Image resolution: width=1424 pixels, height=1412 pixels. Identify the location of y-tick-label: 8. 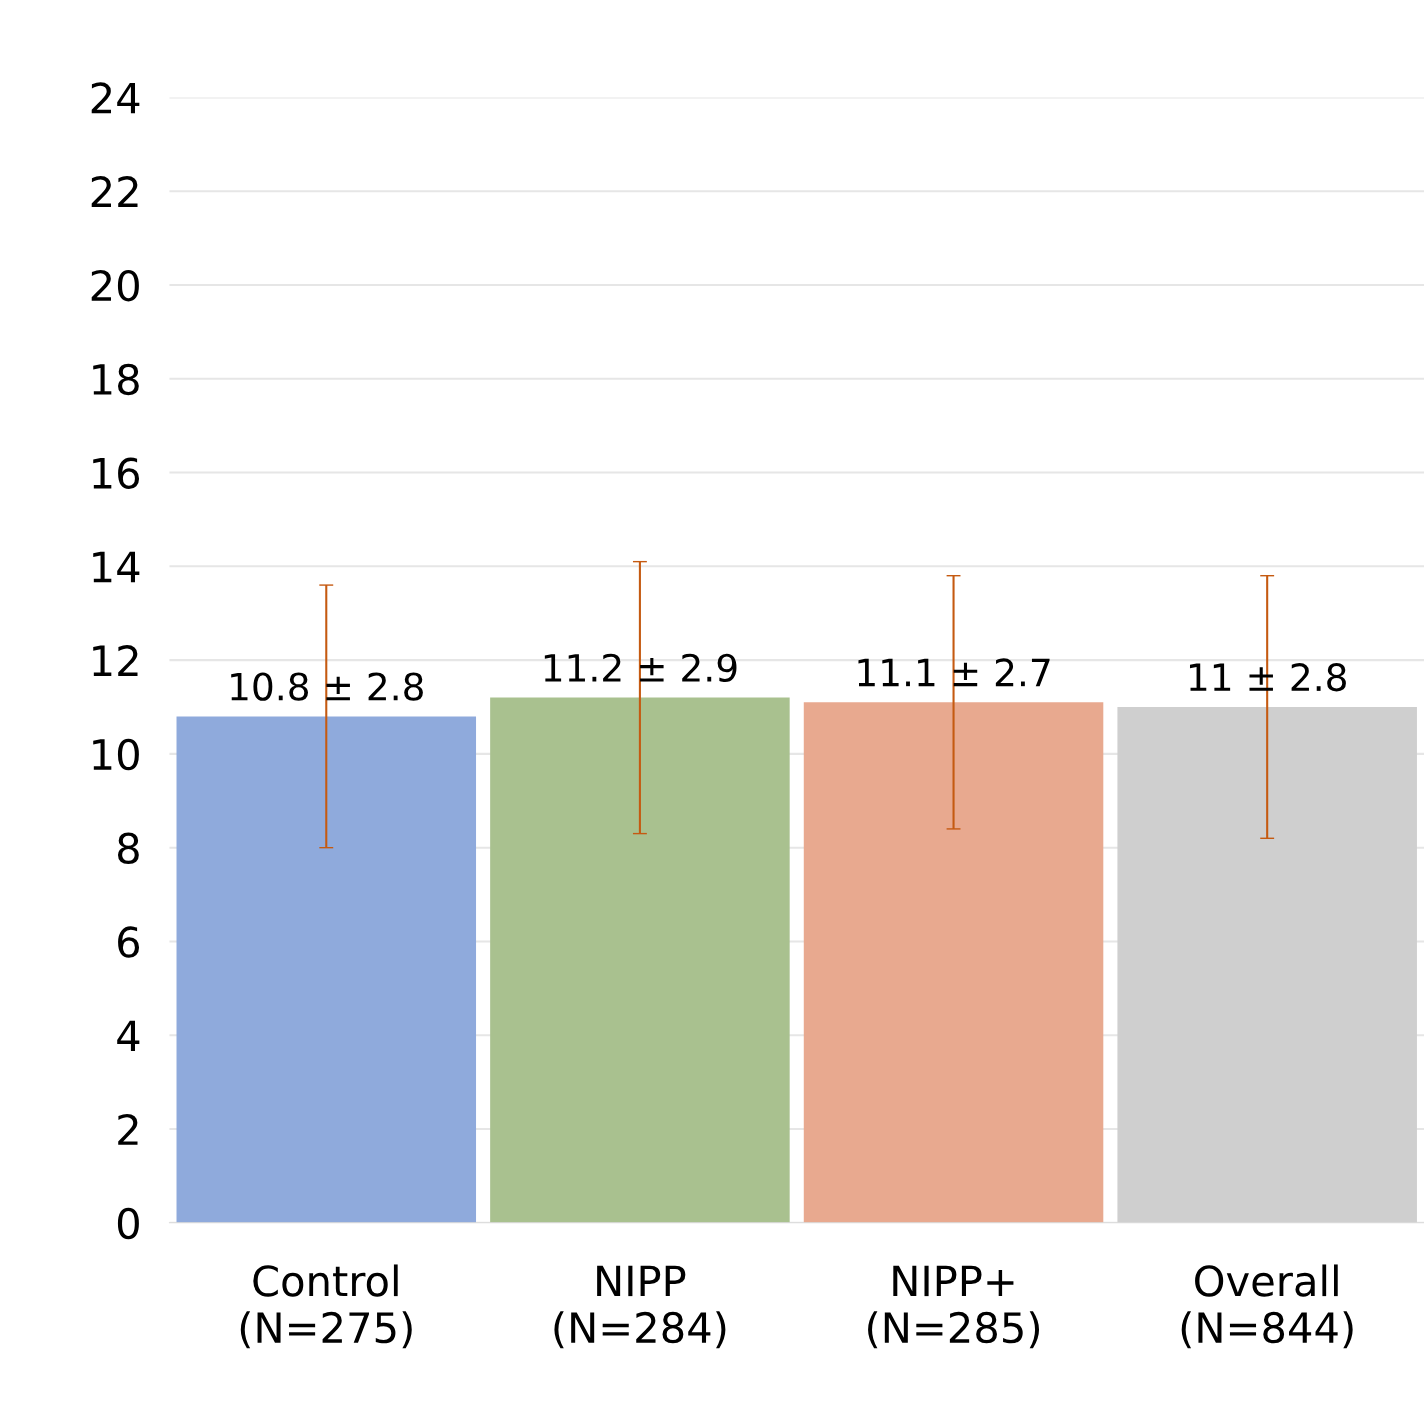
(128, 848).